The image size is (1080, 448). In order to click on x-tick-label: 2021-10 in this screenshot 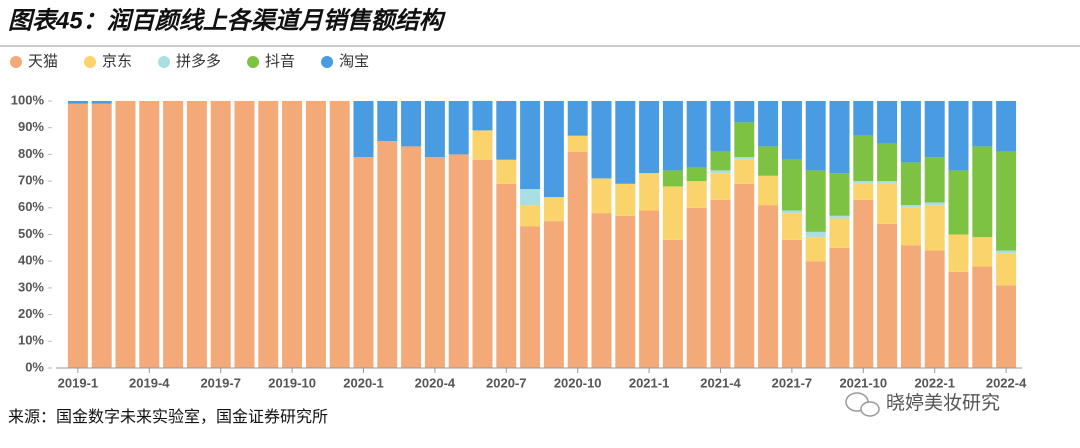, I will do `click(863, 382)`.